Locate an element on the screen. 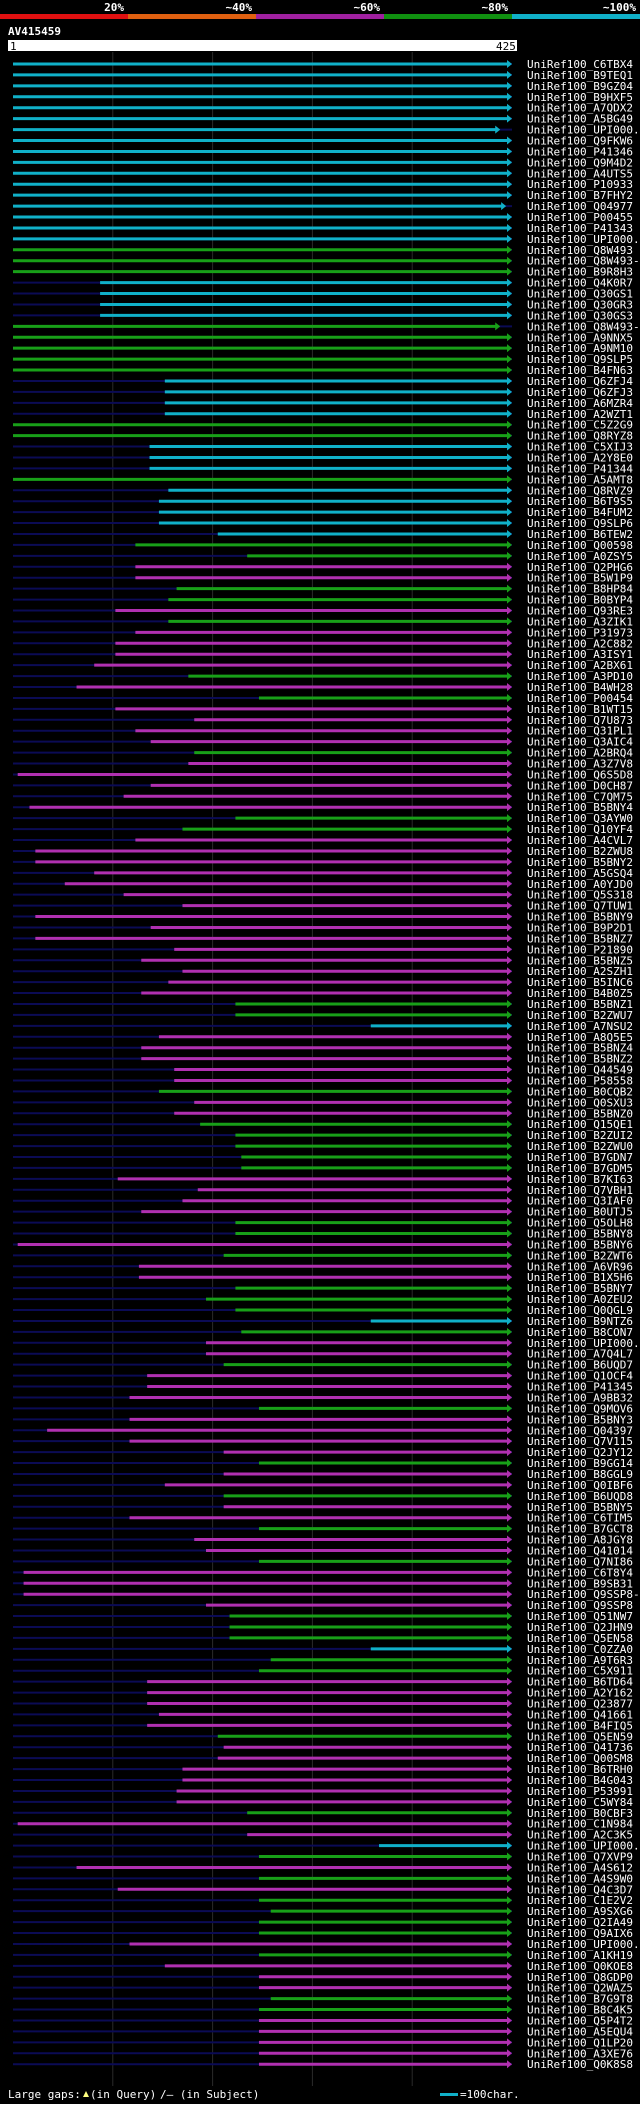 This screenshot has height=2104, width=640. hit-label: UniRef100_B8GGL9 is located at coordinates (580, 1474).